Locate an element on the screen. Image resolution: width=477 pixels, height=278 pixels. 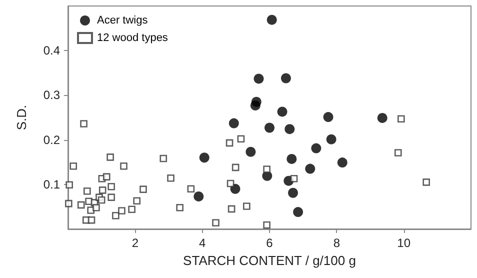
y-tick-label: 0.2 is located at coordinates (51, 139).